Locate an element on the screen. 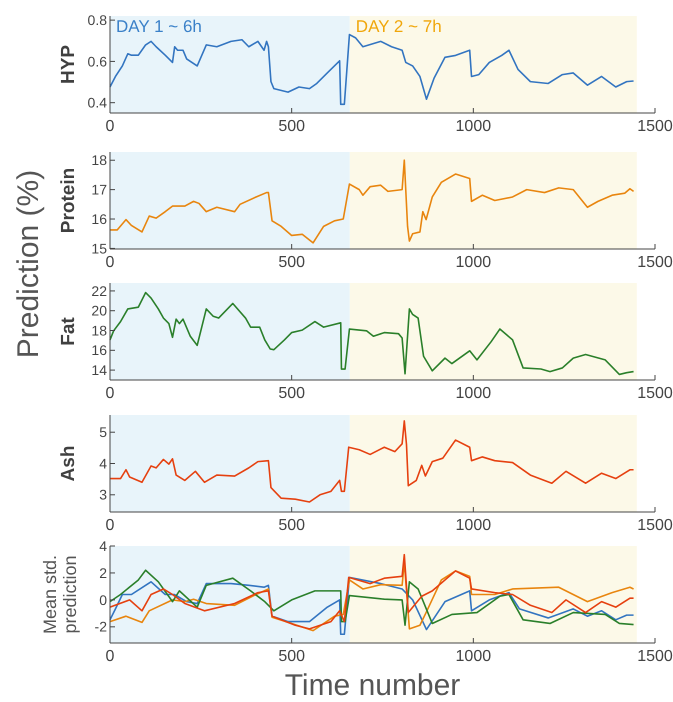  band-label: DAY 2 ~ 7h is located at coordinates (399, 26).